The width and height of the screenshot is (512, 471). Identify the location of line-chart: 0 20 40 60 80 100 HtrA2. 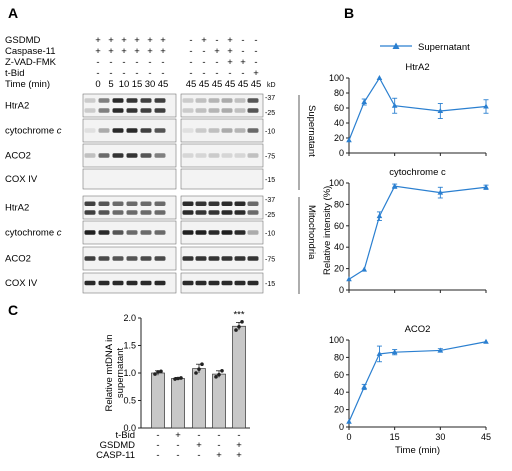
(409, 110).